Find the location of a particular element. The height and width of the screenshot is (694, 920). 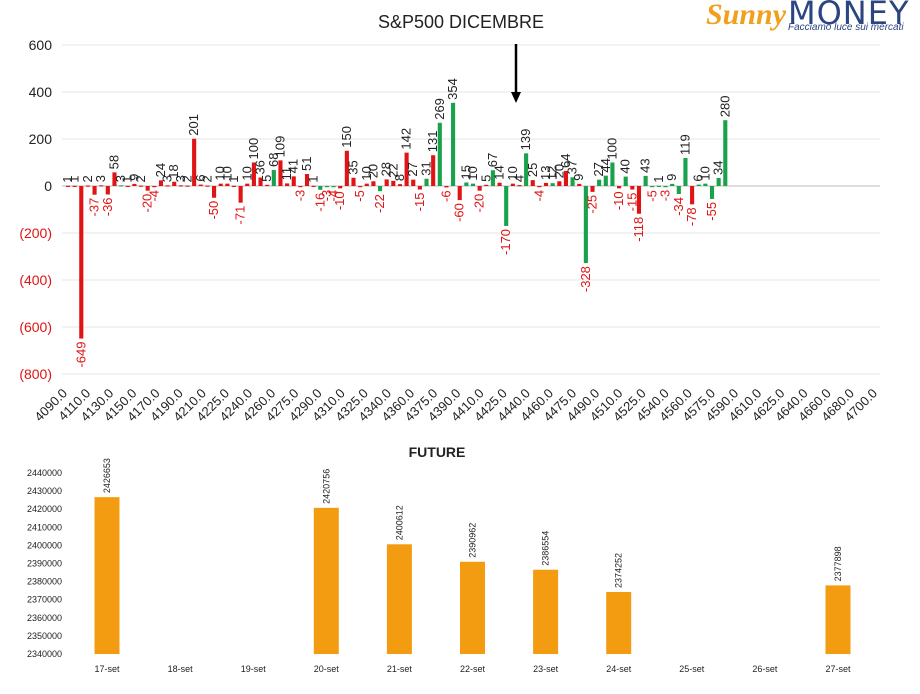

data-label-4500: 100 is located at coordinates (611, 149).